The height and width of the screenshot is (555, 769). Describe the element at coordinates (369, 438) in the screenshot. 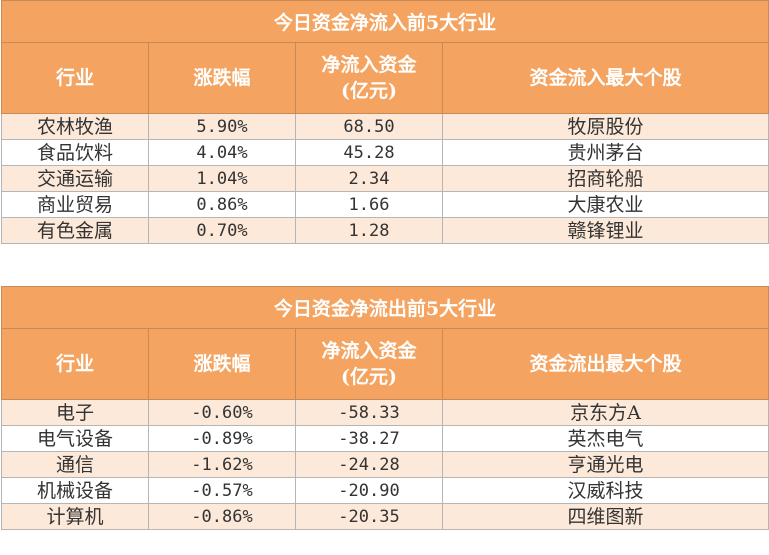

I see `net-flow-cell: -38.27` at that location.